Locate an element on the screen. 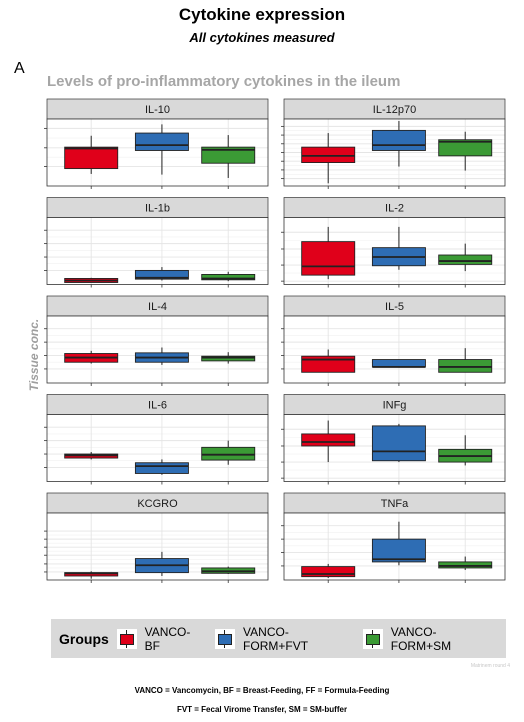 The height and width of the screenshot is (722, 524). legend-item-vanco-form-fvt: VANCO-FORM+FVT is located at coordinates (284, 639).